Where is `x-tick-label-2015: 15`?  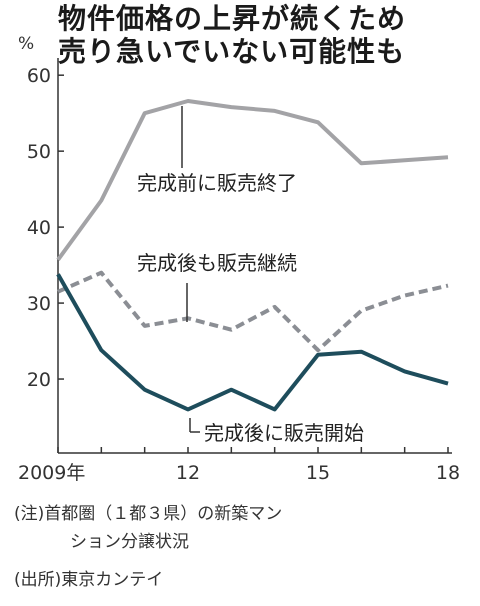 x-tick-label-2015: 15 is located at coordinates (318, 473).